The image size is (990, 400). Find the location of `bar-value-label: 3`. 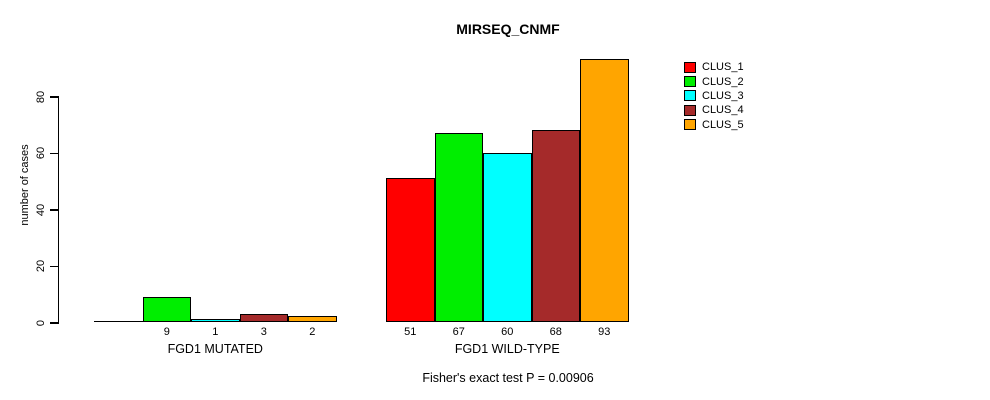

bar-value-label: 3 is located at coordinates (263, 332).